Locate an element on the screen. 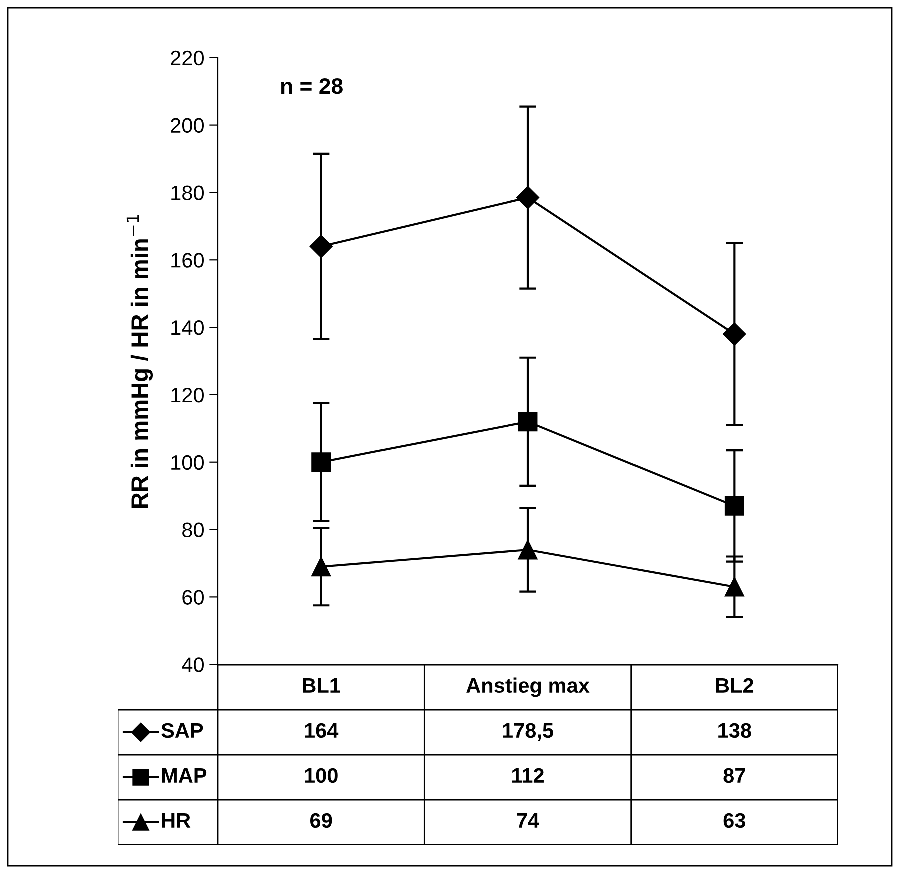 This screenshot has width=899, height=874. legend-label: MAP is located at coordinates (184, 775).